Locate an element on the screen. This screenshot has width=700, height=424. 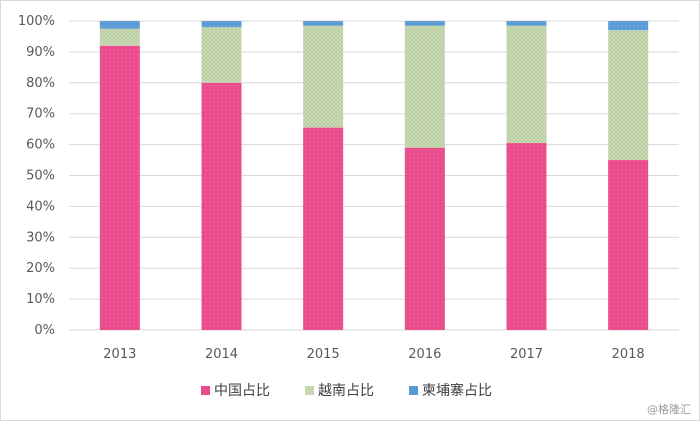
x-tick-label: 2014 is located at coordinates (221, 354).